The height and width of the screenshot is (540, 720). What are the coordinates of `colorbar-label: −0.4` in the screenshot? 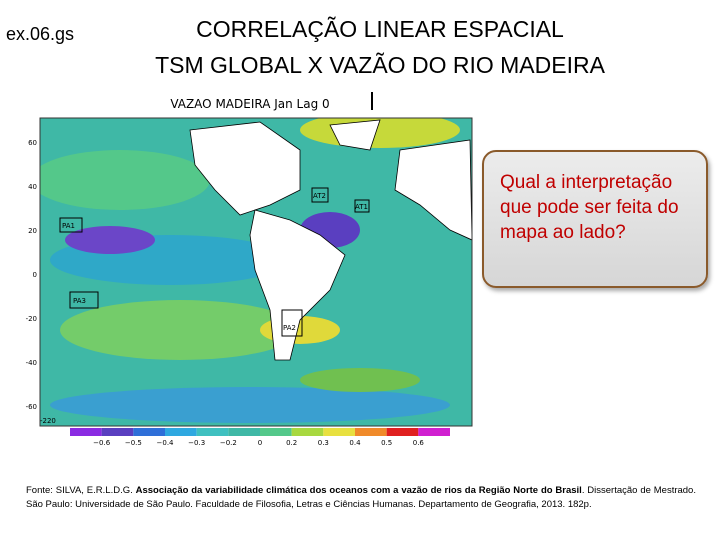 It's located at (166, 443).